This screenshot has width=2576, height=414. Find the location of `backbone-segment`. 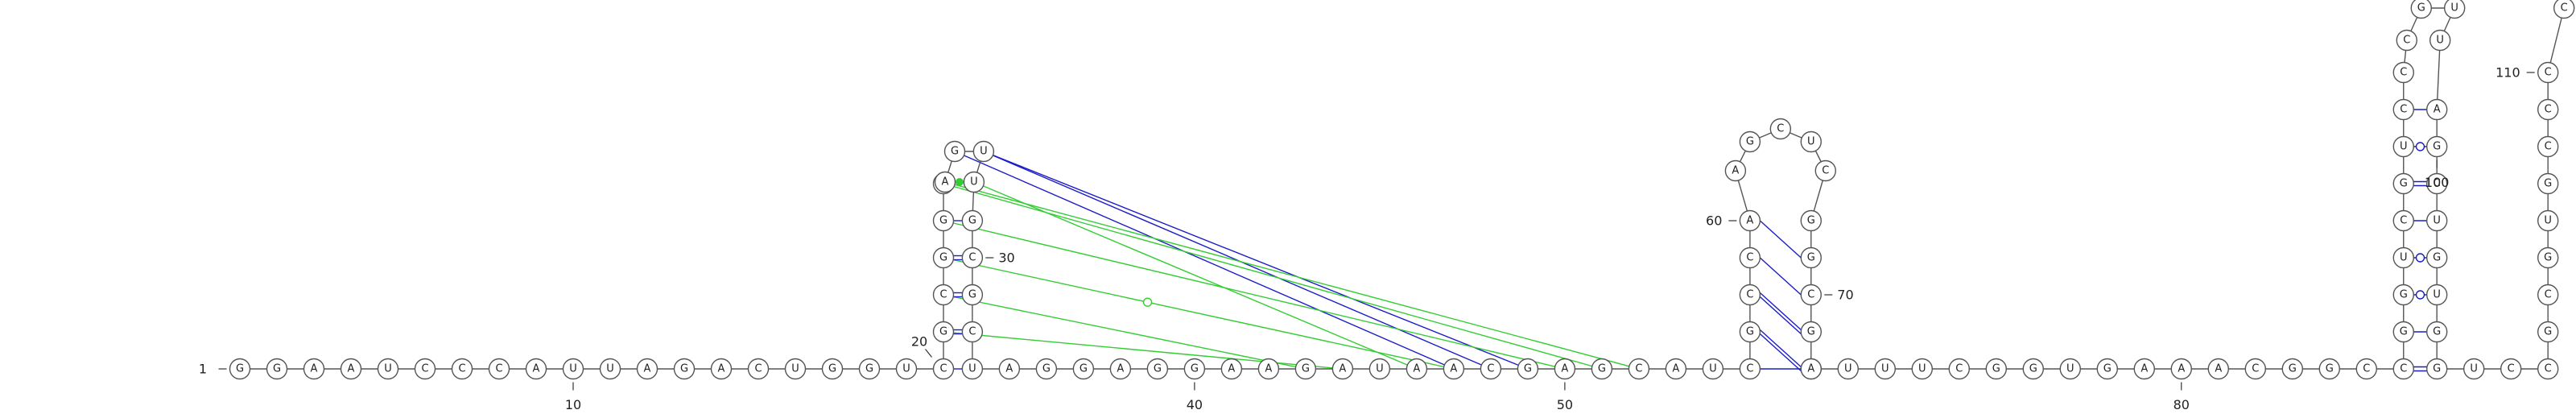

backbone-segment is located at coordinates (2556, 40).